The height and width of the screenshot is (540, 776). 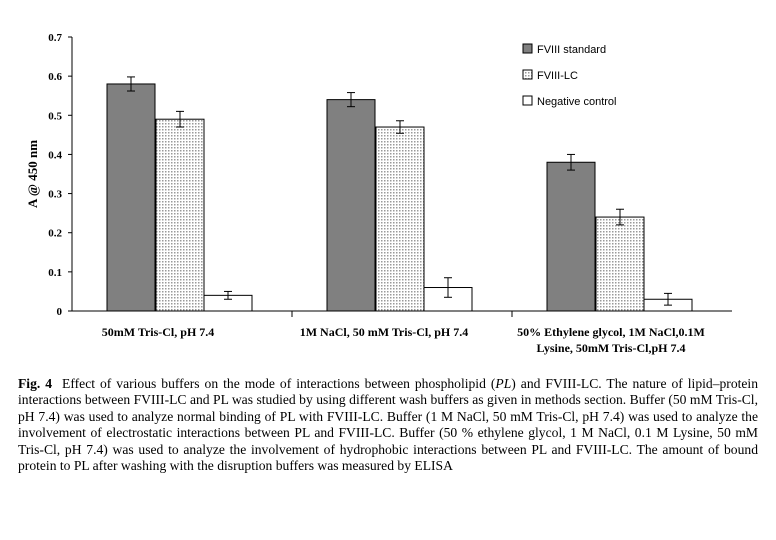 What do you see at coordinates (577, 102) in the screenshot?
I see `legend-label: Negative control` at bounding box center [577, 102].